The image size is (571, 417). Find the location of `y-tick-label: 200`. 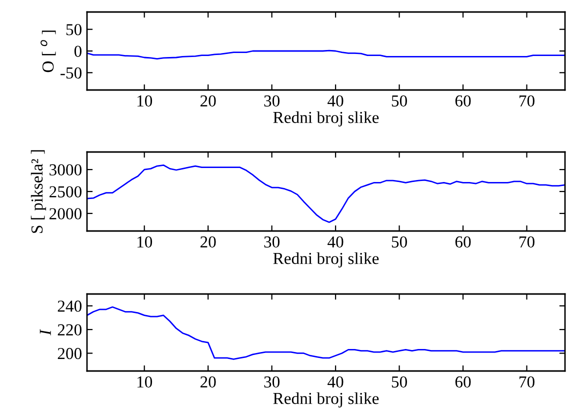

y-tick-label: 200 is located at coordinates (70, 354).